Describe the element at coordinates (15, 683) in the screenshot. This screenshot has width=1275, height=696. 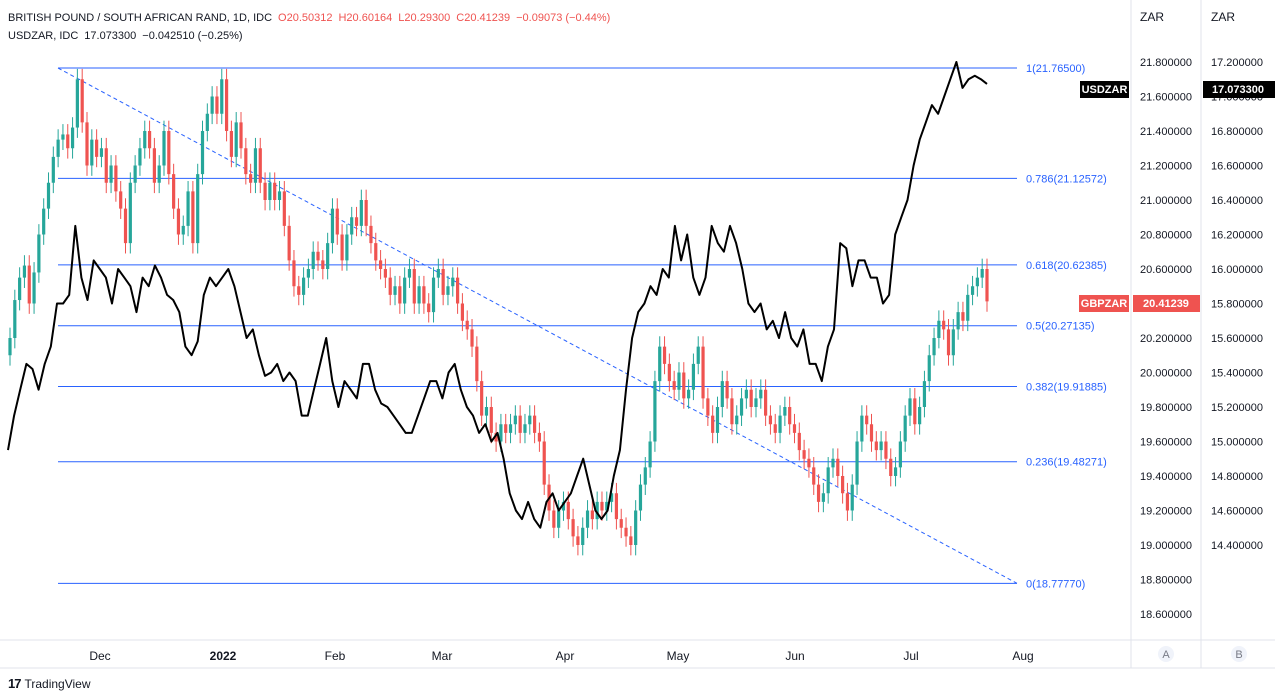
I see `tradingview-logo-icon: 17` at that location.